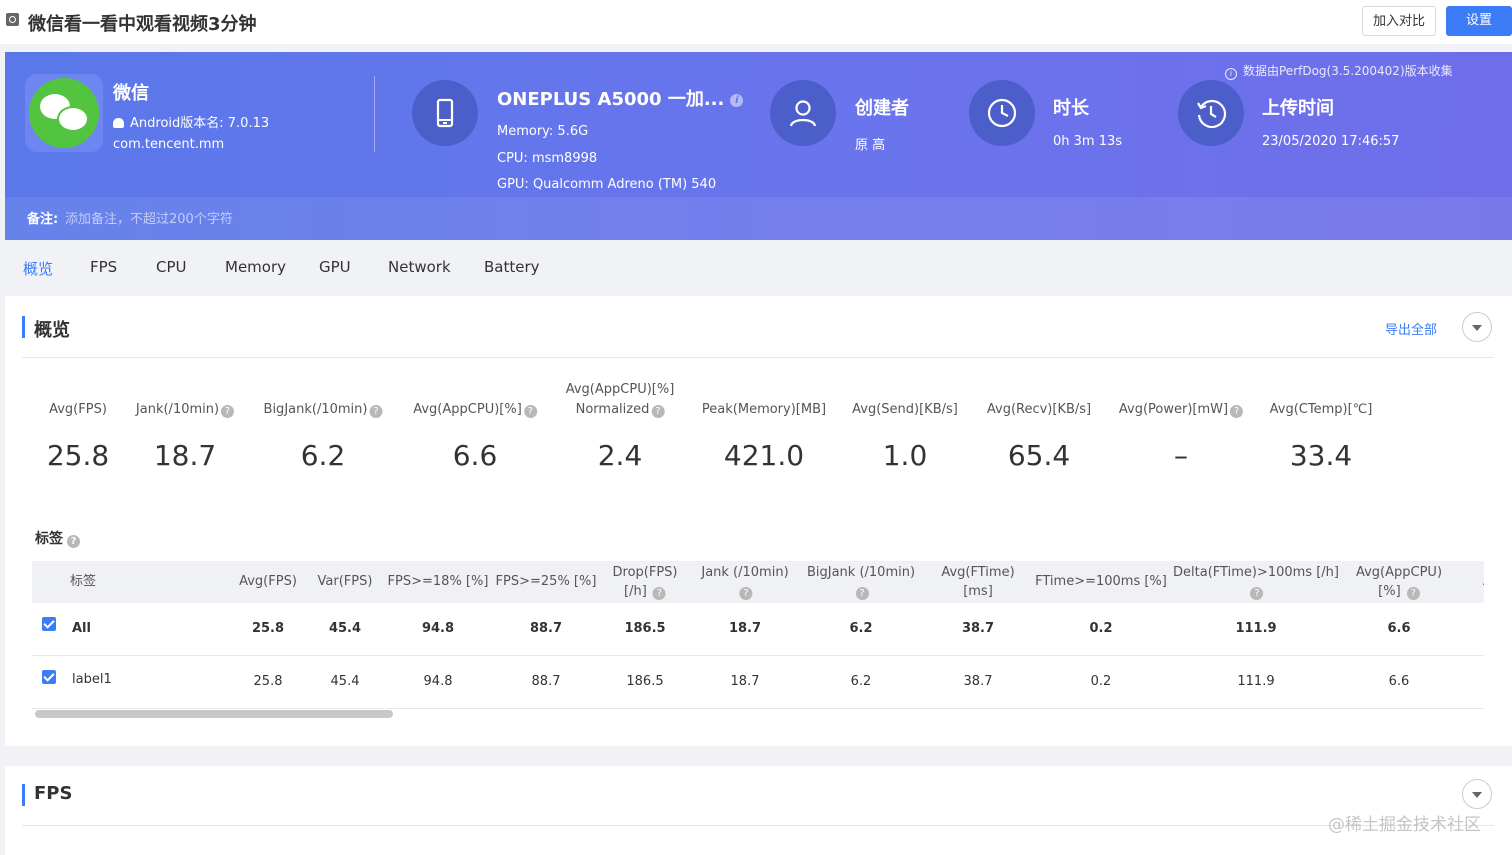  I want to click on collapse-overview-button, so click(1477, 327).